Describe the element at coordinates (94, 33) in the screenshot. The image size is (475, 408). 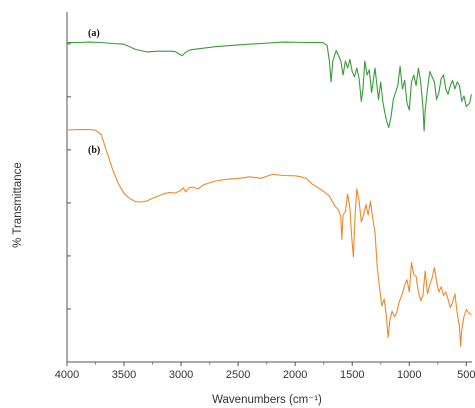
I see `panel-label-a: (a)` at that location.